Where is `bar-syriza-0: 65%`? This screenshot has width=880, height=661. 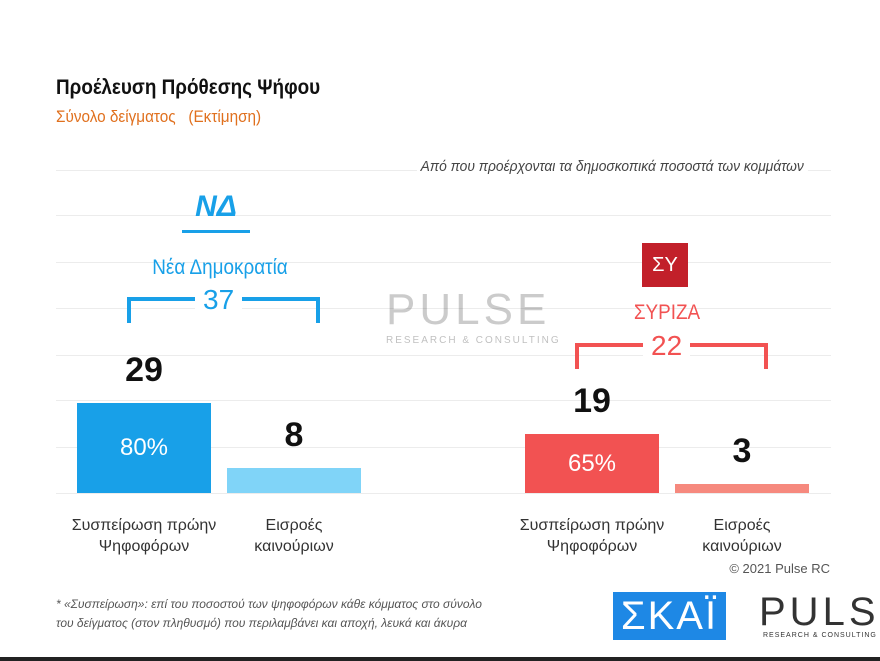
bar-syriza-0: 65% is located at coordinates (592, 463).